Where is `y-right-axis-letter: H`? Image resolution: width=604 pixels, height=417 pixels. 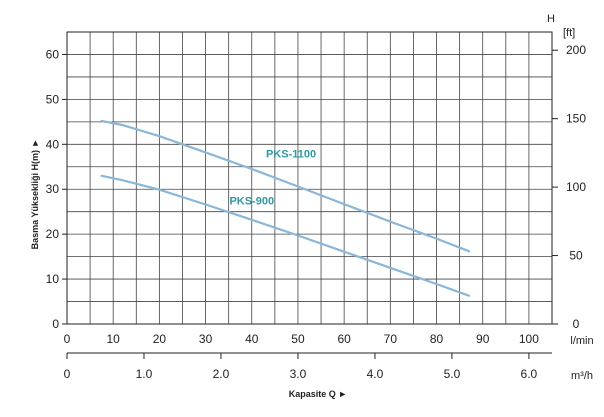 y-right-axis-letter: H is located at coordinates (551, 19).